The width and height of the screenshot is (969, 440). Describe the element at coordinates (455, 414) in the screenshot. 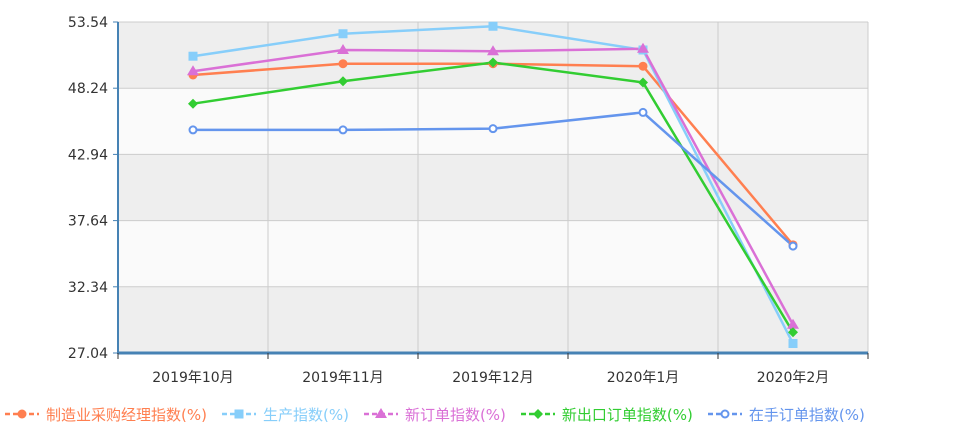

I see `legend-label: 新订单指数(%)` at that location.